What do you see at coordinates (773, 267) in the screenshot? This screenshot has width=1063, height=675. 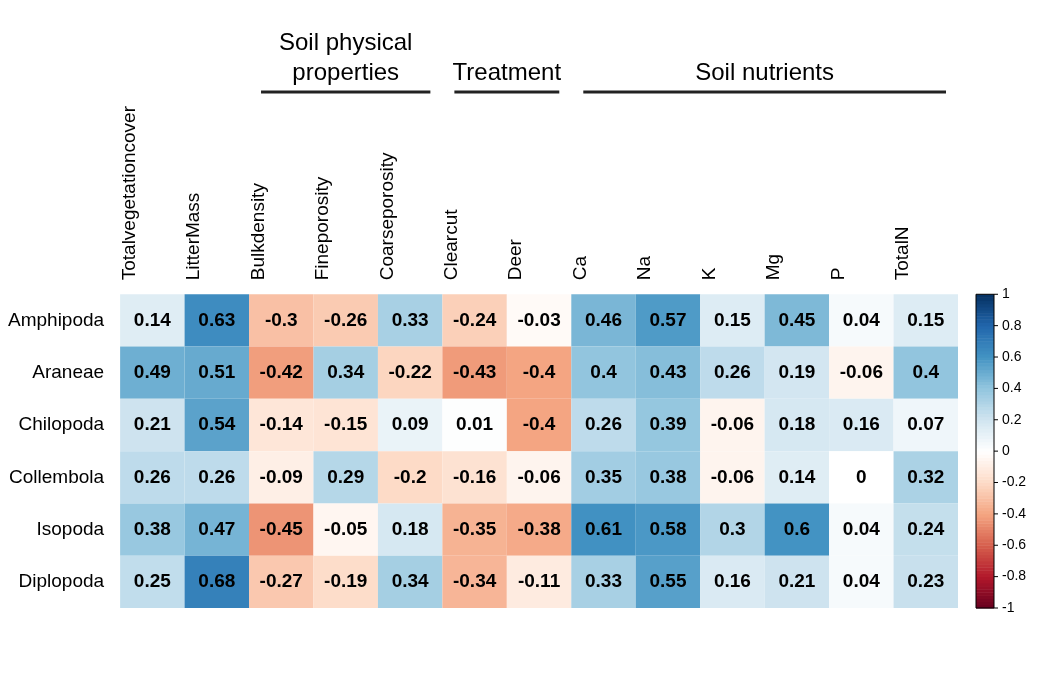 I see `x-tick-label: Mg` at bounding box center [773, 267].